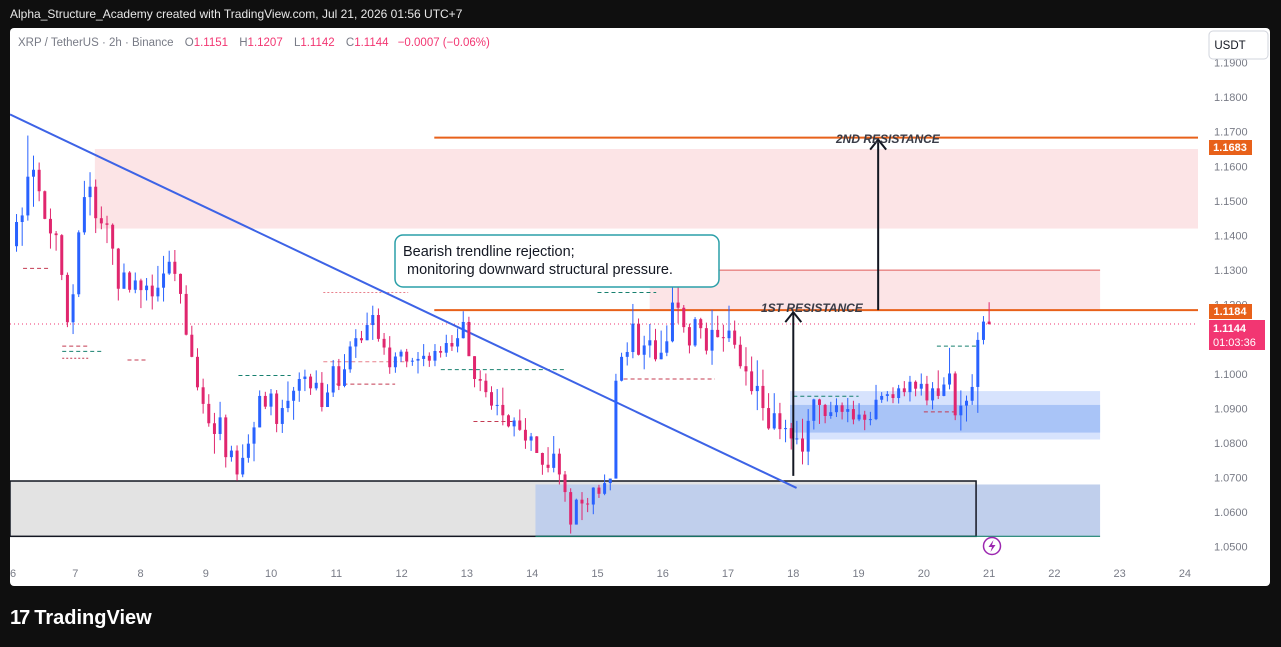 The width and height of the screenshot is (1281, 647). Describe the element at coordinates (992, 546) in the screenshot. I see `lightning-event-icon` at that location.